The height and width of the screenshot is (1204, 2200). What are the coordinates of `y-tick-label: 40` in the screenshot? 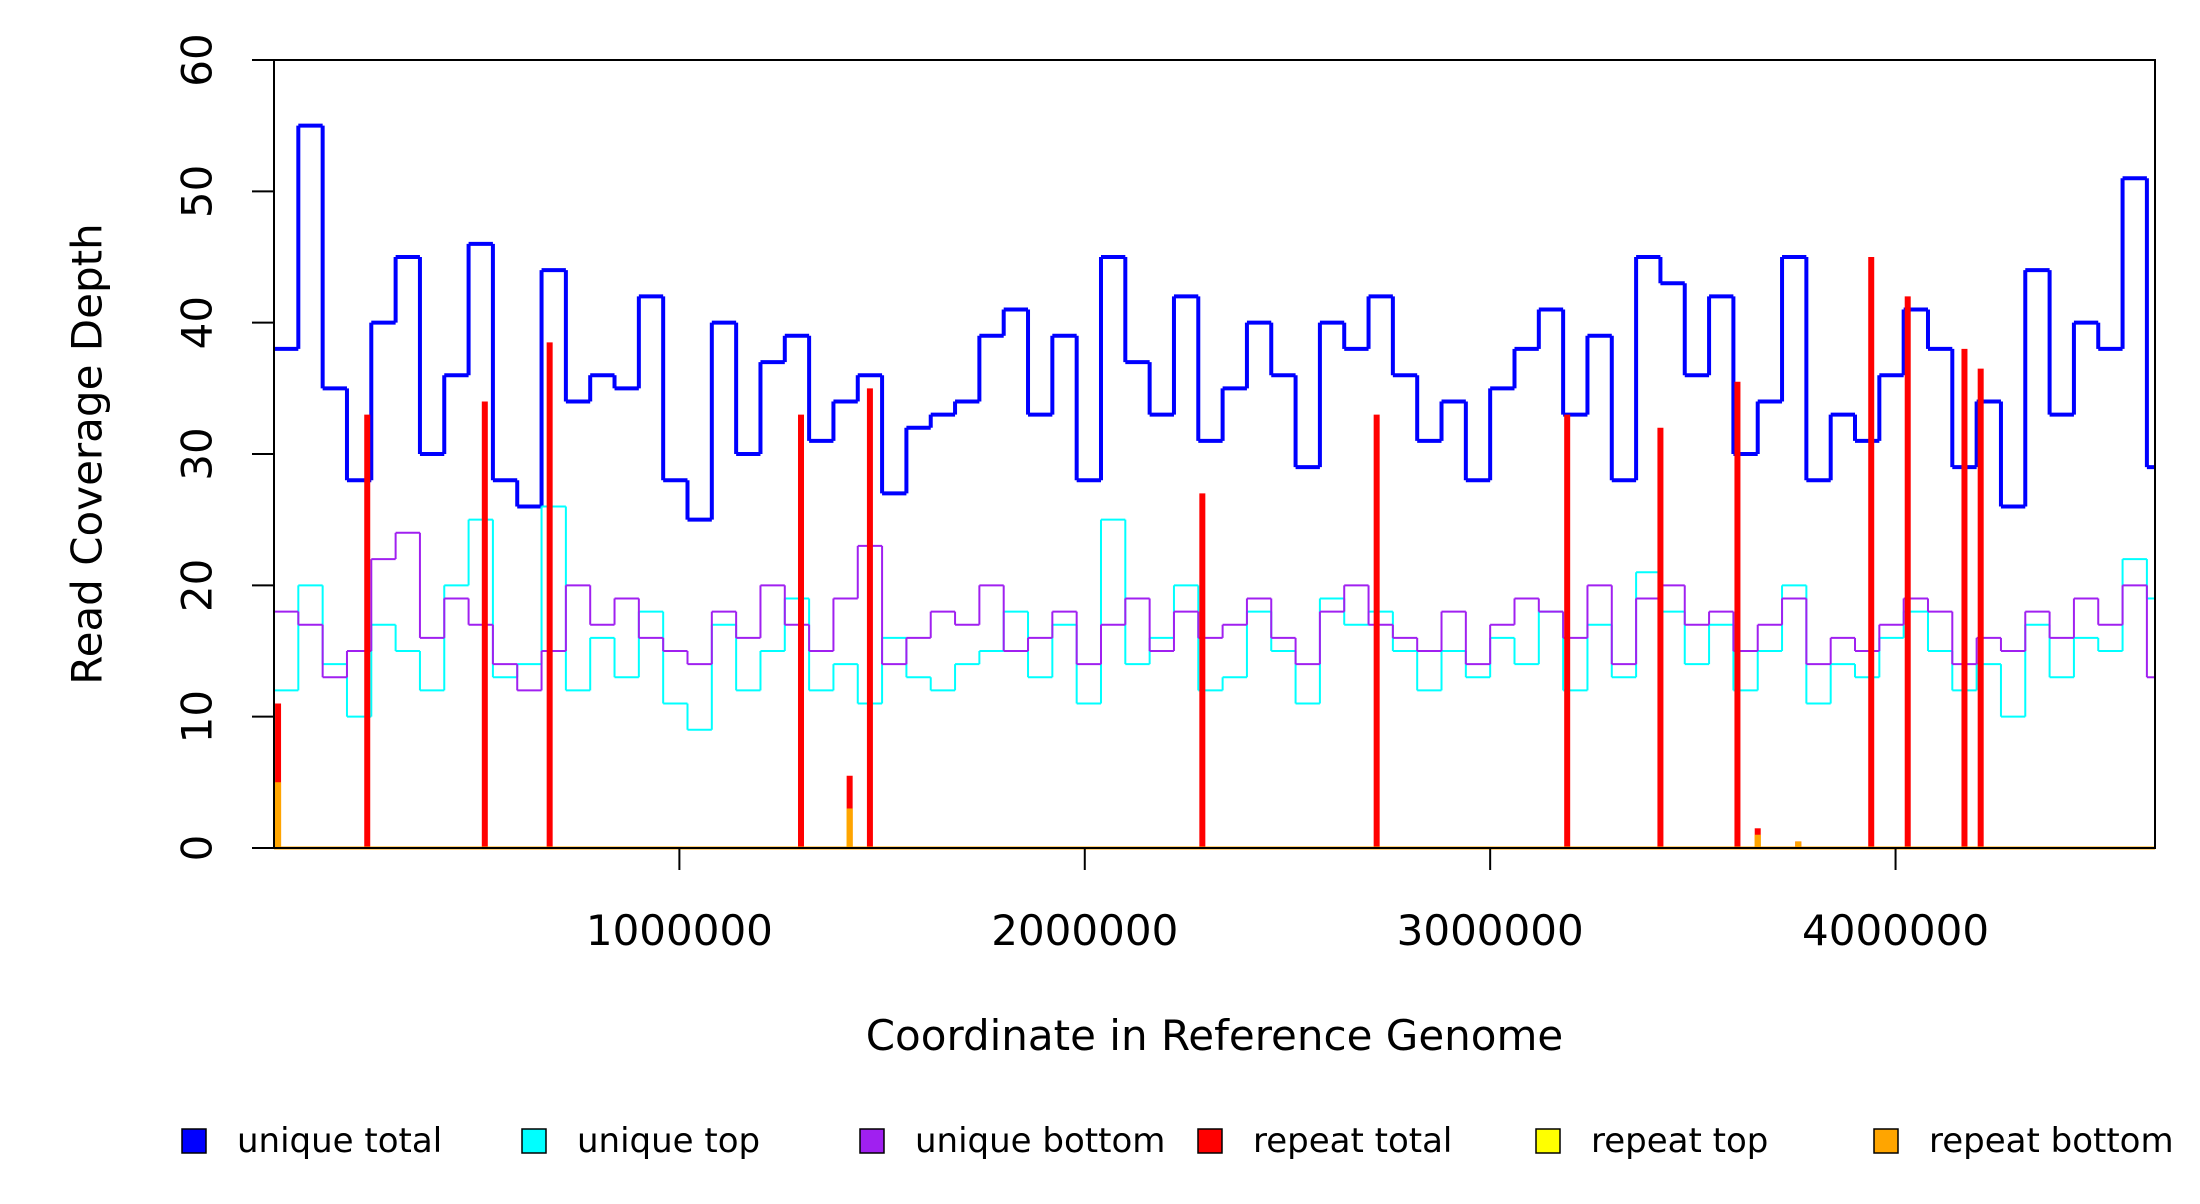 It's located at (197, 322).